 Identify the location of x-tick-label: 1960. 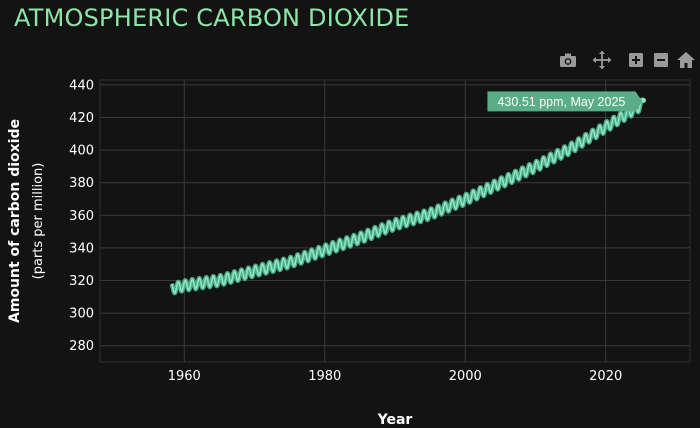
(184, 376).